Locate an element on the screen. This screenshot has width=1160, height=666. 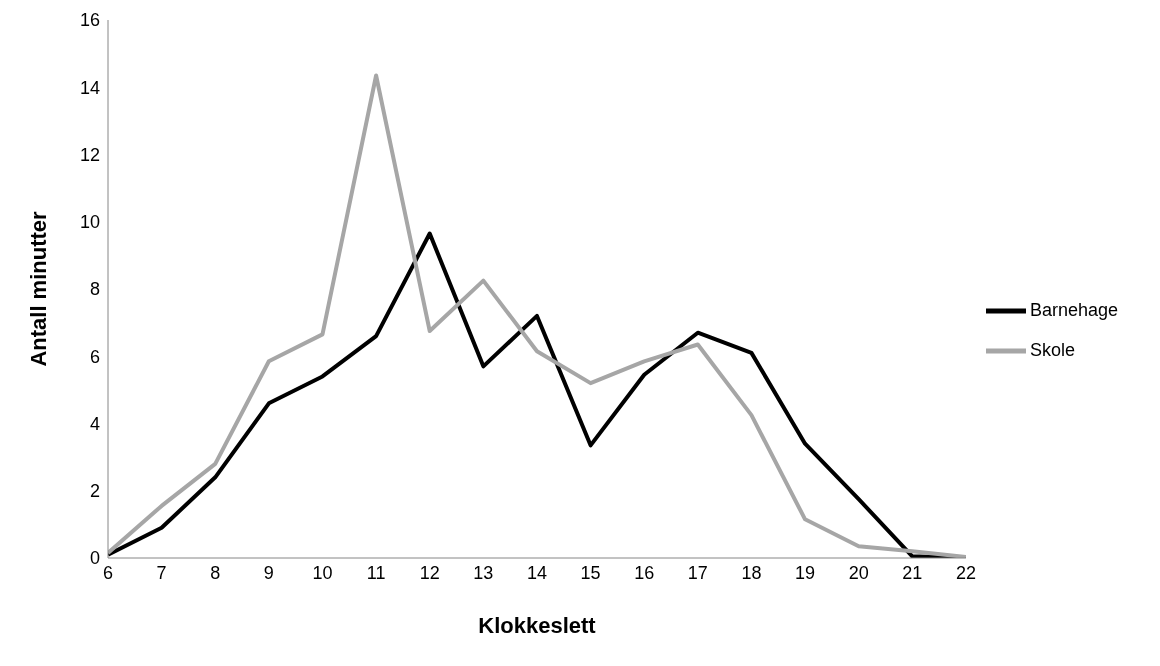
x-tick-label: 8 is located at coordinates (215, 572).